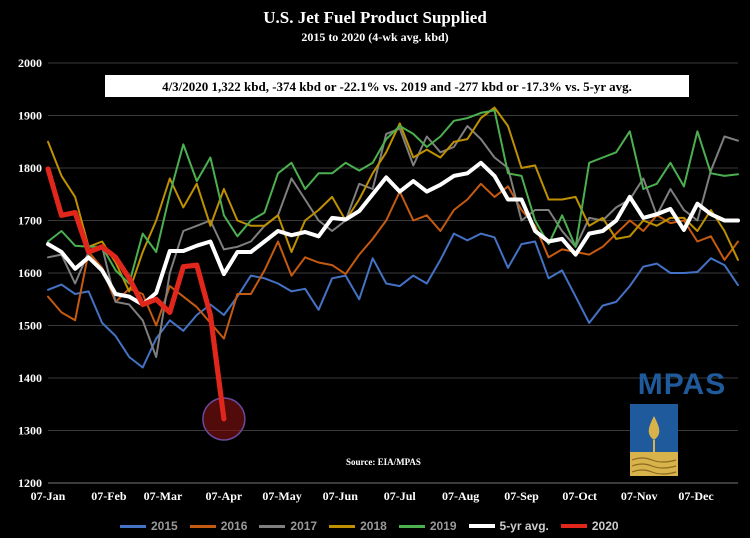  I want to click on x-tick-label: 07-Feb, so click(109, 496).